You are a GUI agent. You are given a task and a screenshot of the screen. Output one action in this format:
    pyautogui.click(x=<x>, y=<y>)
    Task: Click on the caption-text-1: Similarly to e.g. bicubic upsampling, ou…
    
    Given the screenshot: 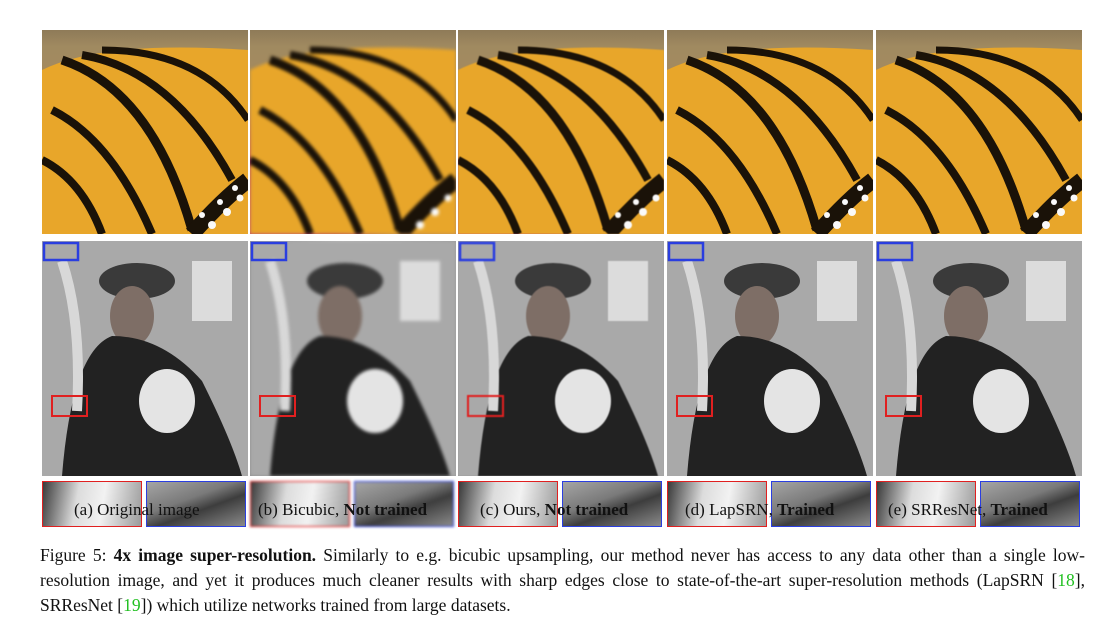 What is the action you would take?
    pyautogui.click(x=562, y=567)
    